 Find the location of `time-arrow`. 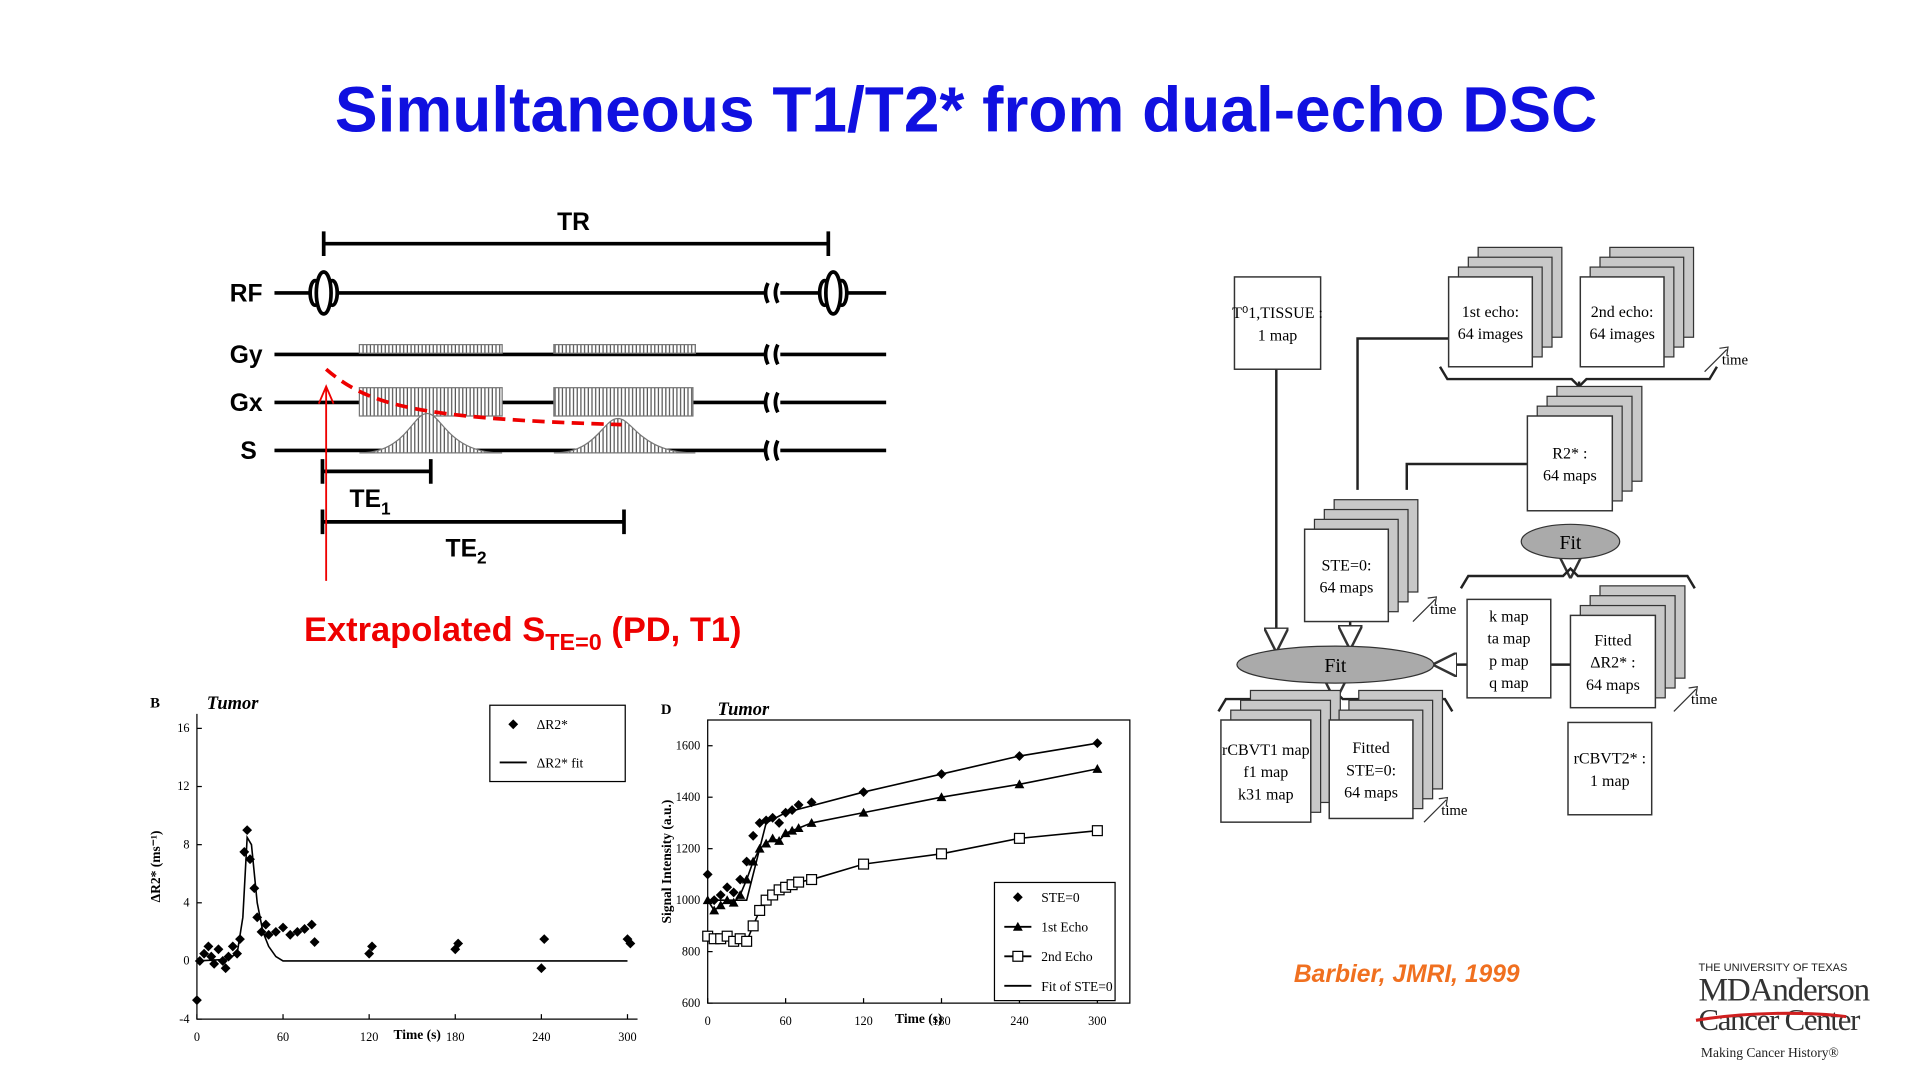

time-arrow is located at coordinates (1436, 809).